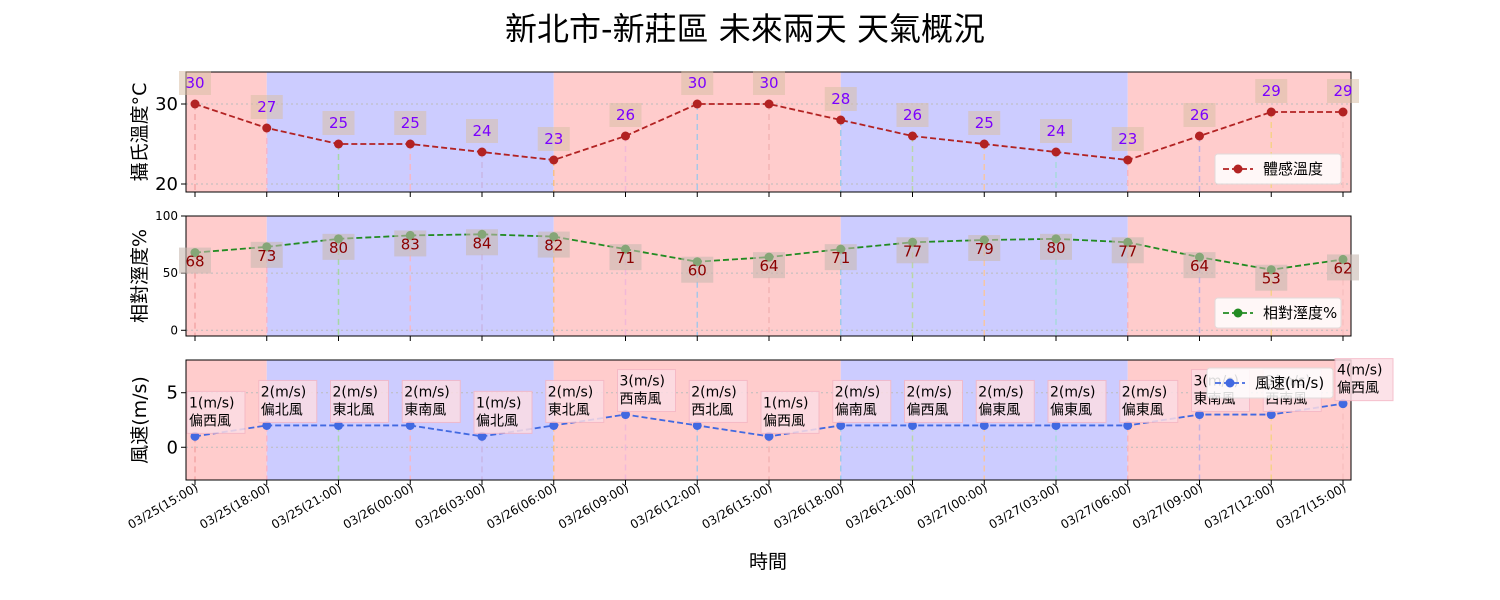 Image resolution: width=1500 pixels, height=600 pixels. Describe the element at coordinates (1300, 313) in the screenshot. I see `legend-label: 相對溼度%` at that location.